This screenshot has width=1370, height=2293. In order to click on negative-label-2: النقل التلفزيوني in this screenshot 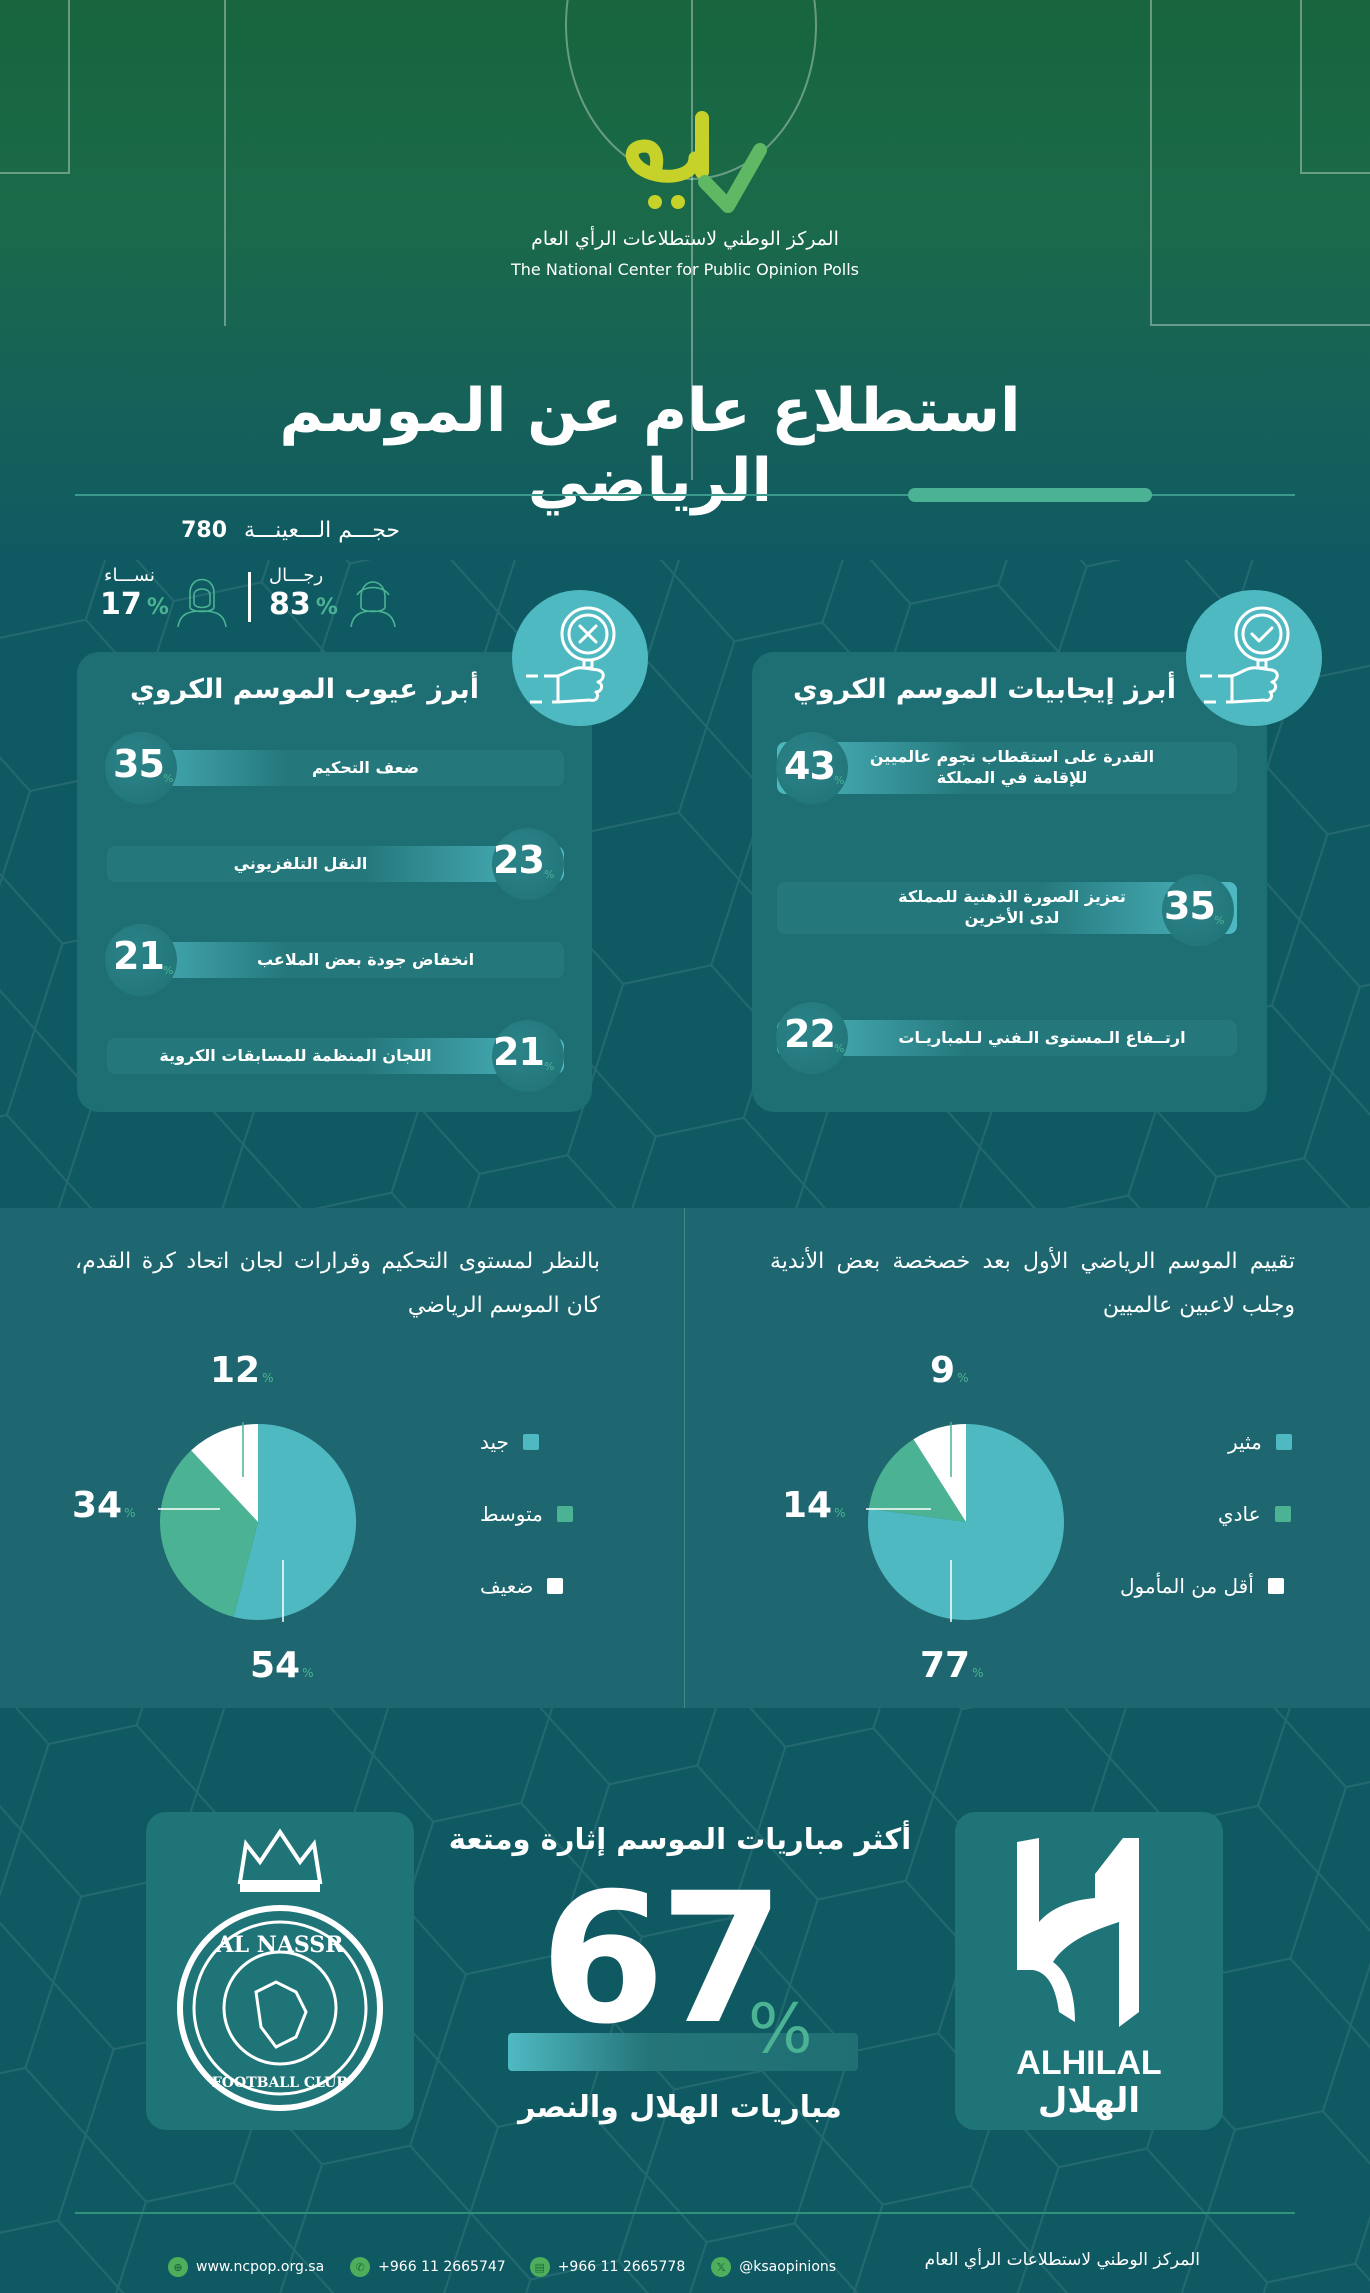, I will do `click(300, 863)`.